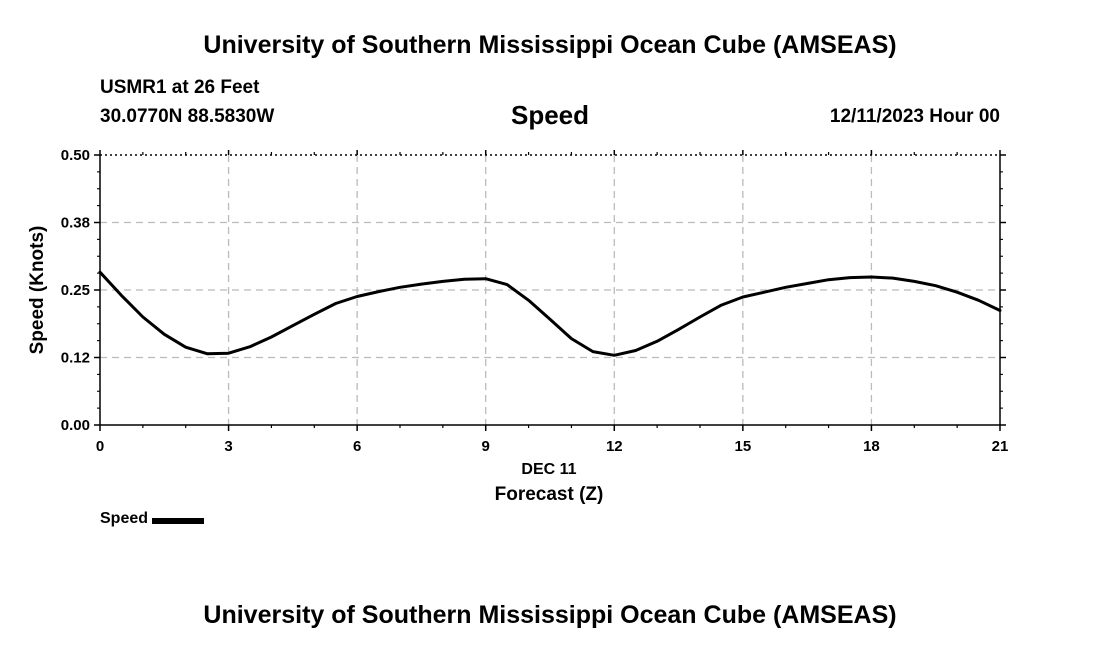 The image size is (1100, 650). I want to click on coordinates-label: 30.0770N 88.5830W, so click(187, 116).